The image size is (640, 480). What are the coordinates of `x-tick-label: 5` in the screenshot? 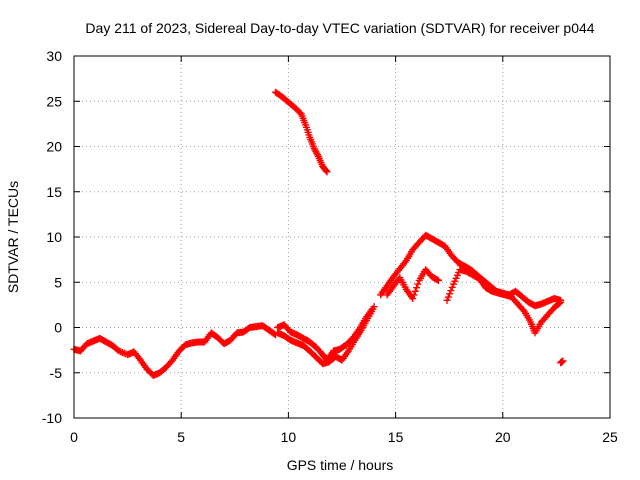 It's located at (181, 437).